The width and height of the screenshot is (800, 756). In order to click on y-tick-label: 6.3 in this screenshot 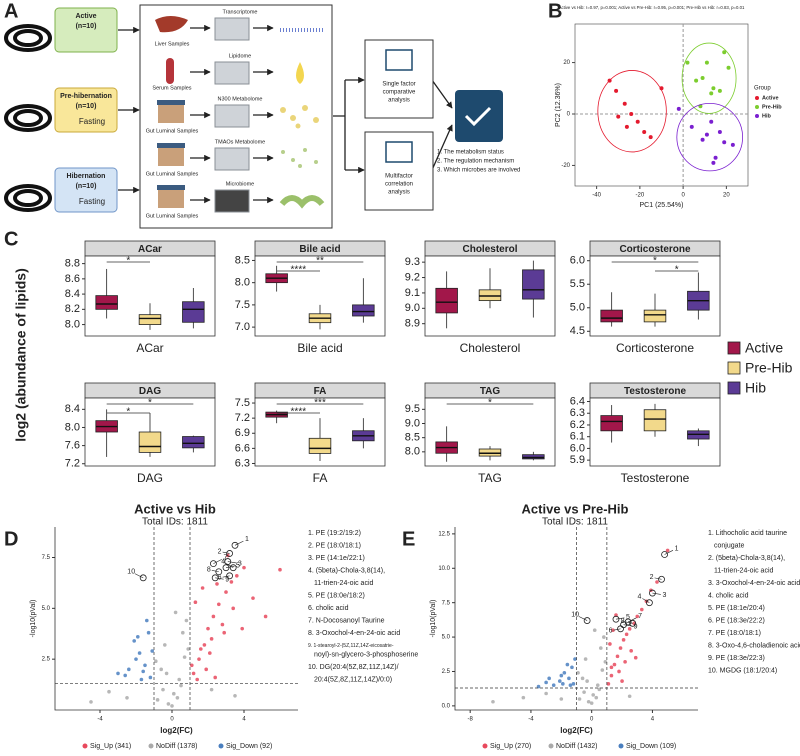, I will do `click(577, 413)`.